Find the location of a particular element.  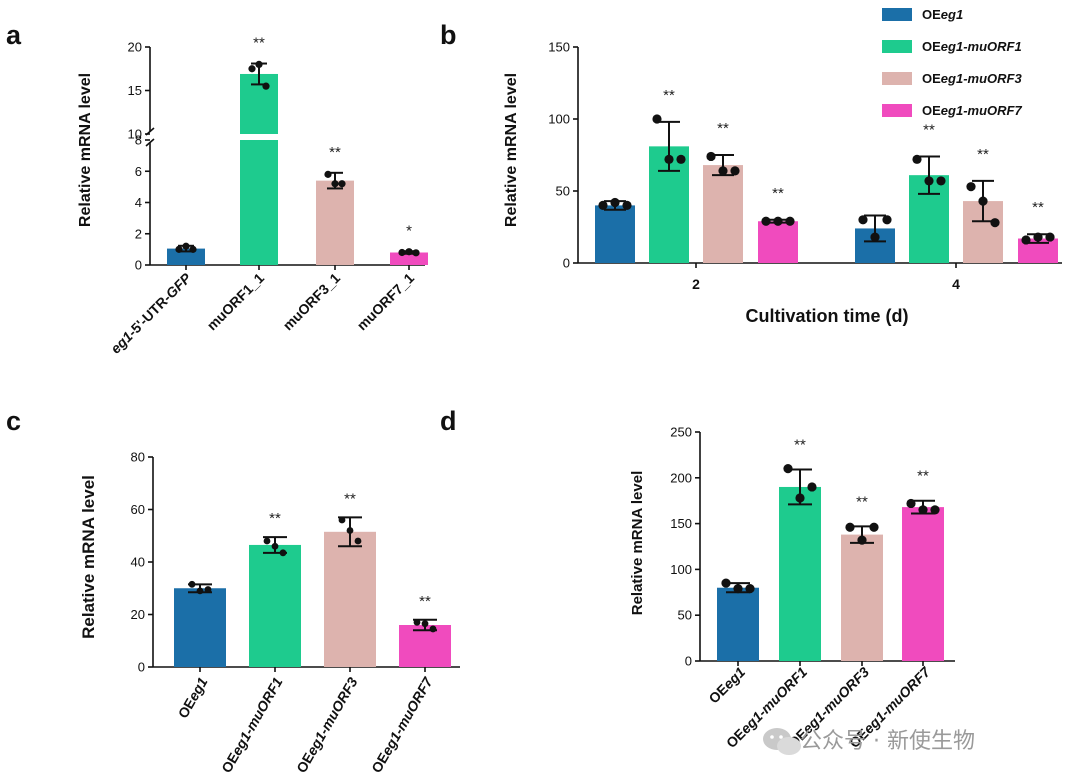

y-axis-c-tick-label: 80 is located at coordinates (138, 457).